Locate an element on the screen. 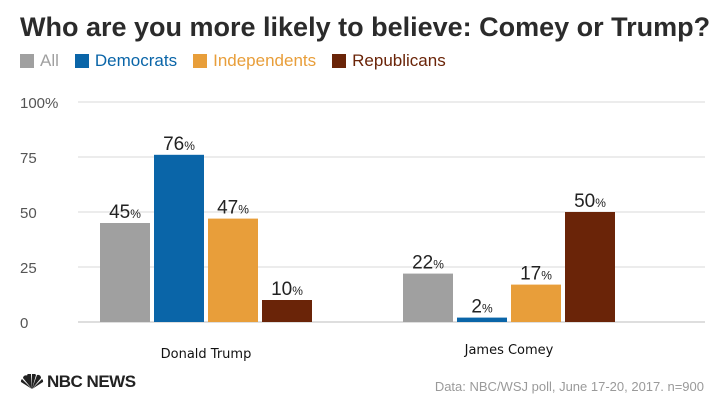 The height and width of the screenshot is (414, 724). x-category-label: James Comey is located at coordinates (509, 350).